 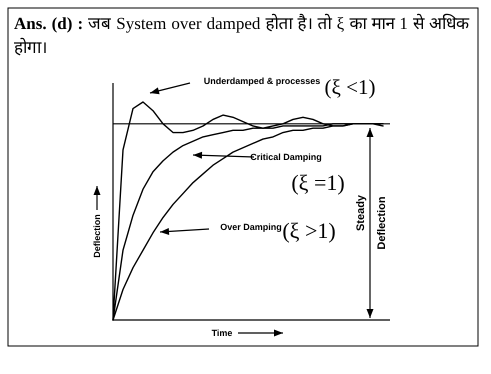 What do you see at coordinates (97, 236) in the screenshot?
I see `y-axis-title: Deflection` at bounding box center [97, 236].